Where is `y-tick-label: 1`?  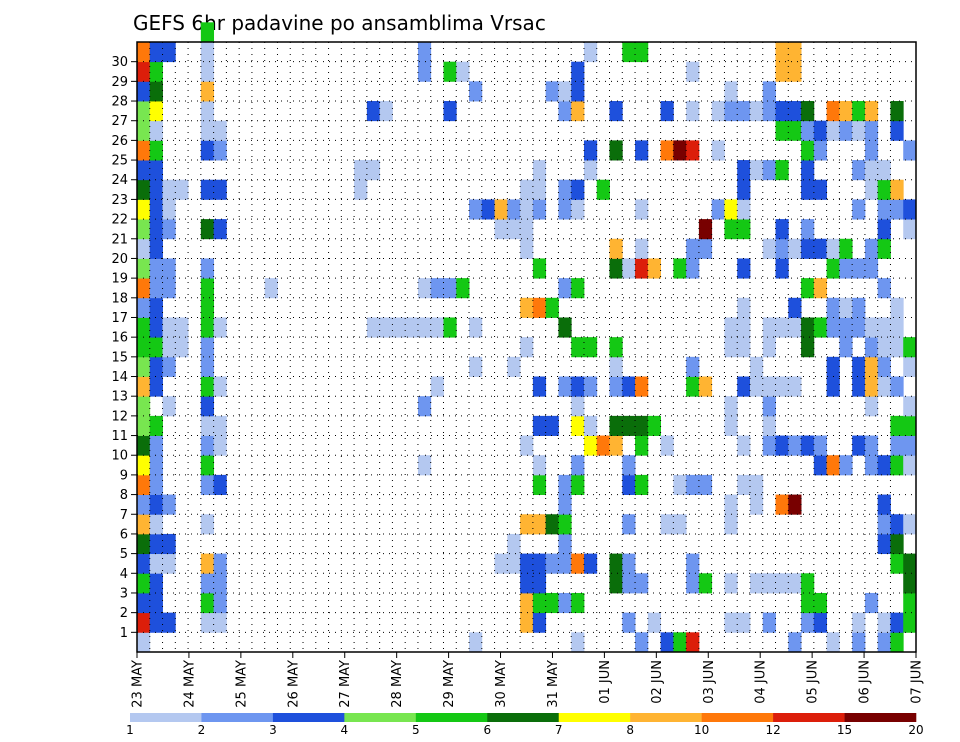
y-tick-label: 1 is located at coordinates (124, 633).